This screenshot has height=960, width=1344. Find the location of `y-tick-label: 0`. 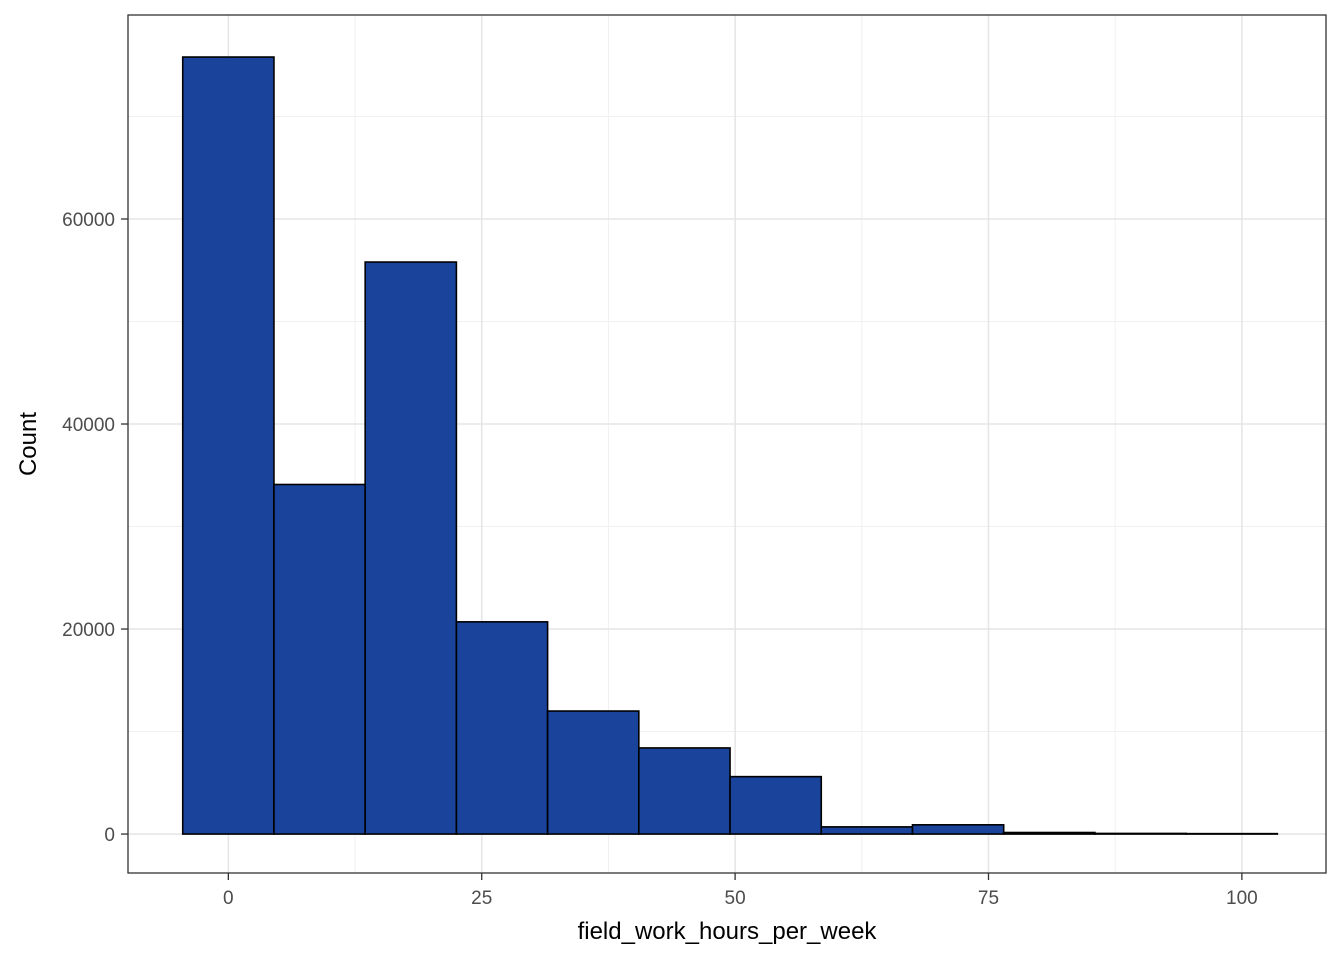

y-tick-label: 0 is located at coordinates (109, 835).